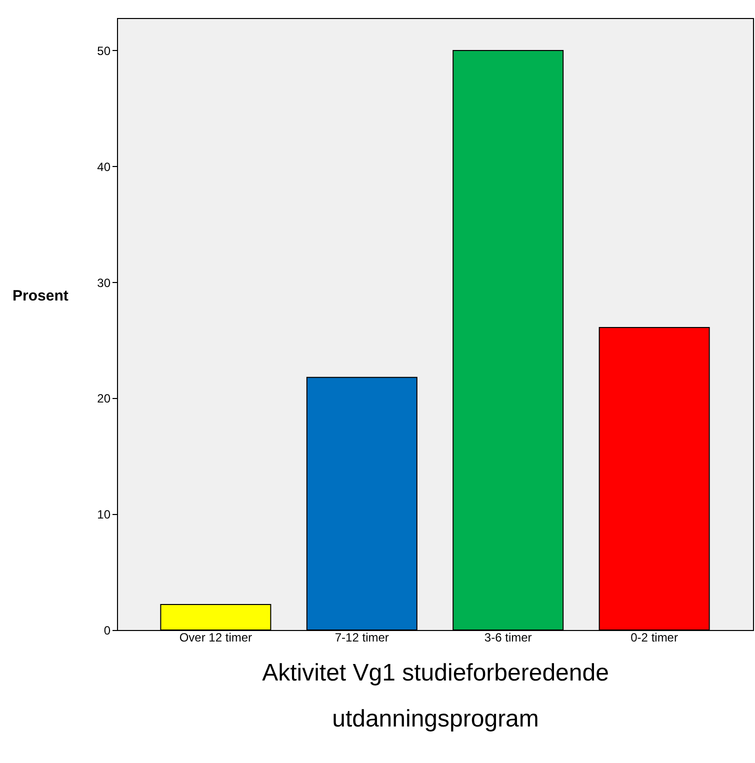 Image resolution: width=755 pixels, height=763 pixels. Describe the element at coordinates (40, 296) in the screenshot. I see `y-axis-title: Prosent` at that location.